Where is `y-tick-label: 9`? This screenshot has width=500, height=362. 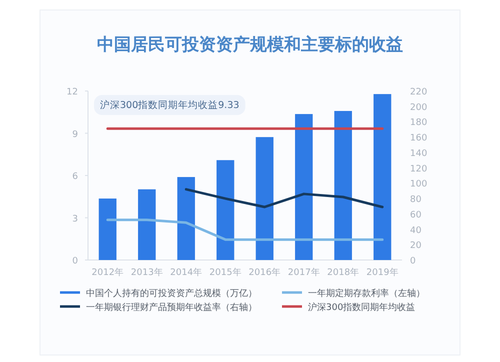 y-tick-label: 9 is located at coordinates (75, 135).